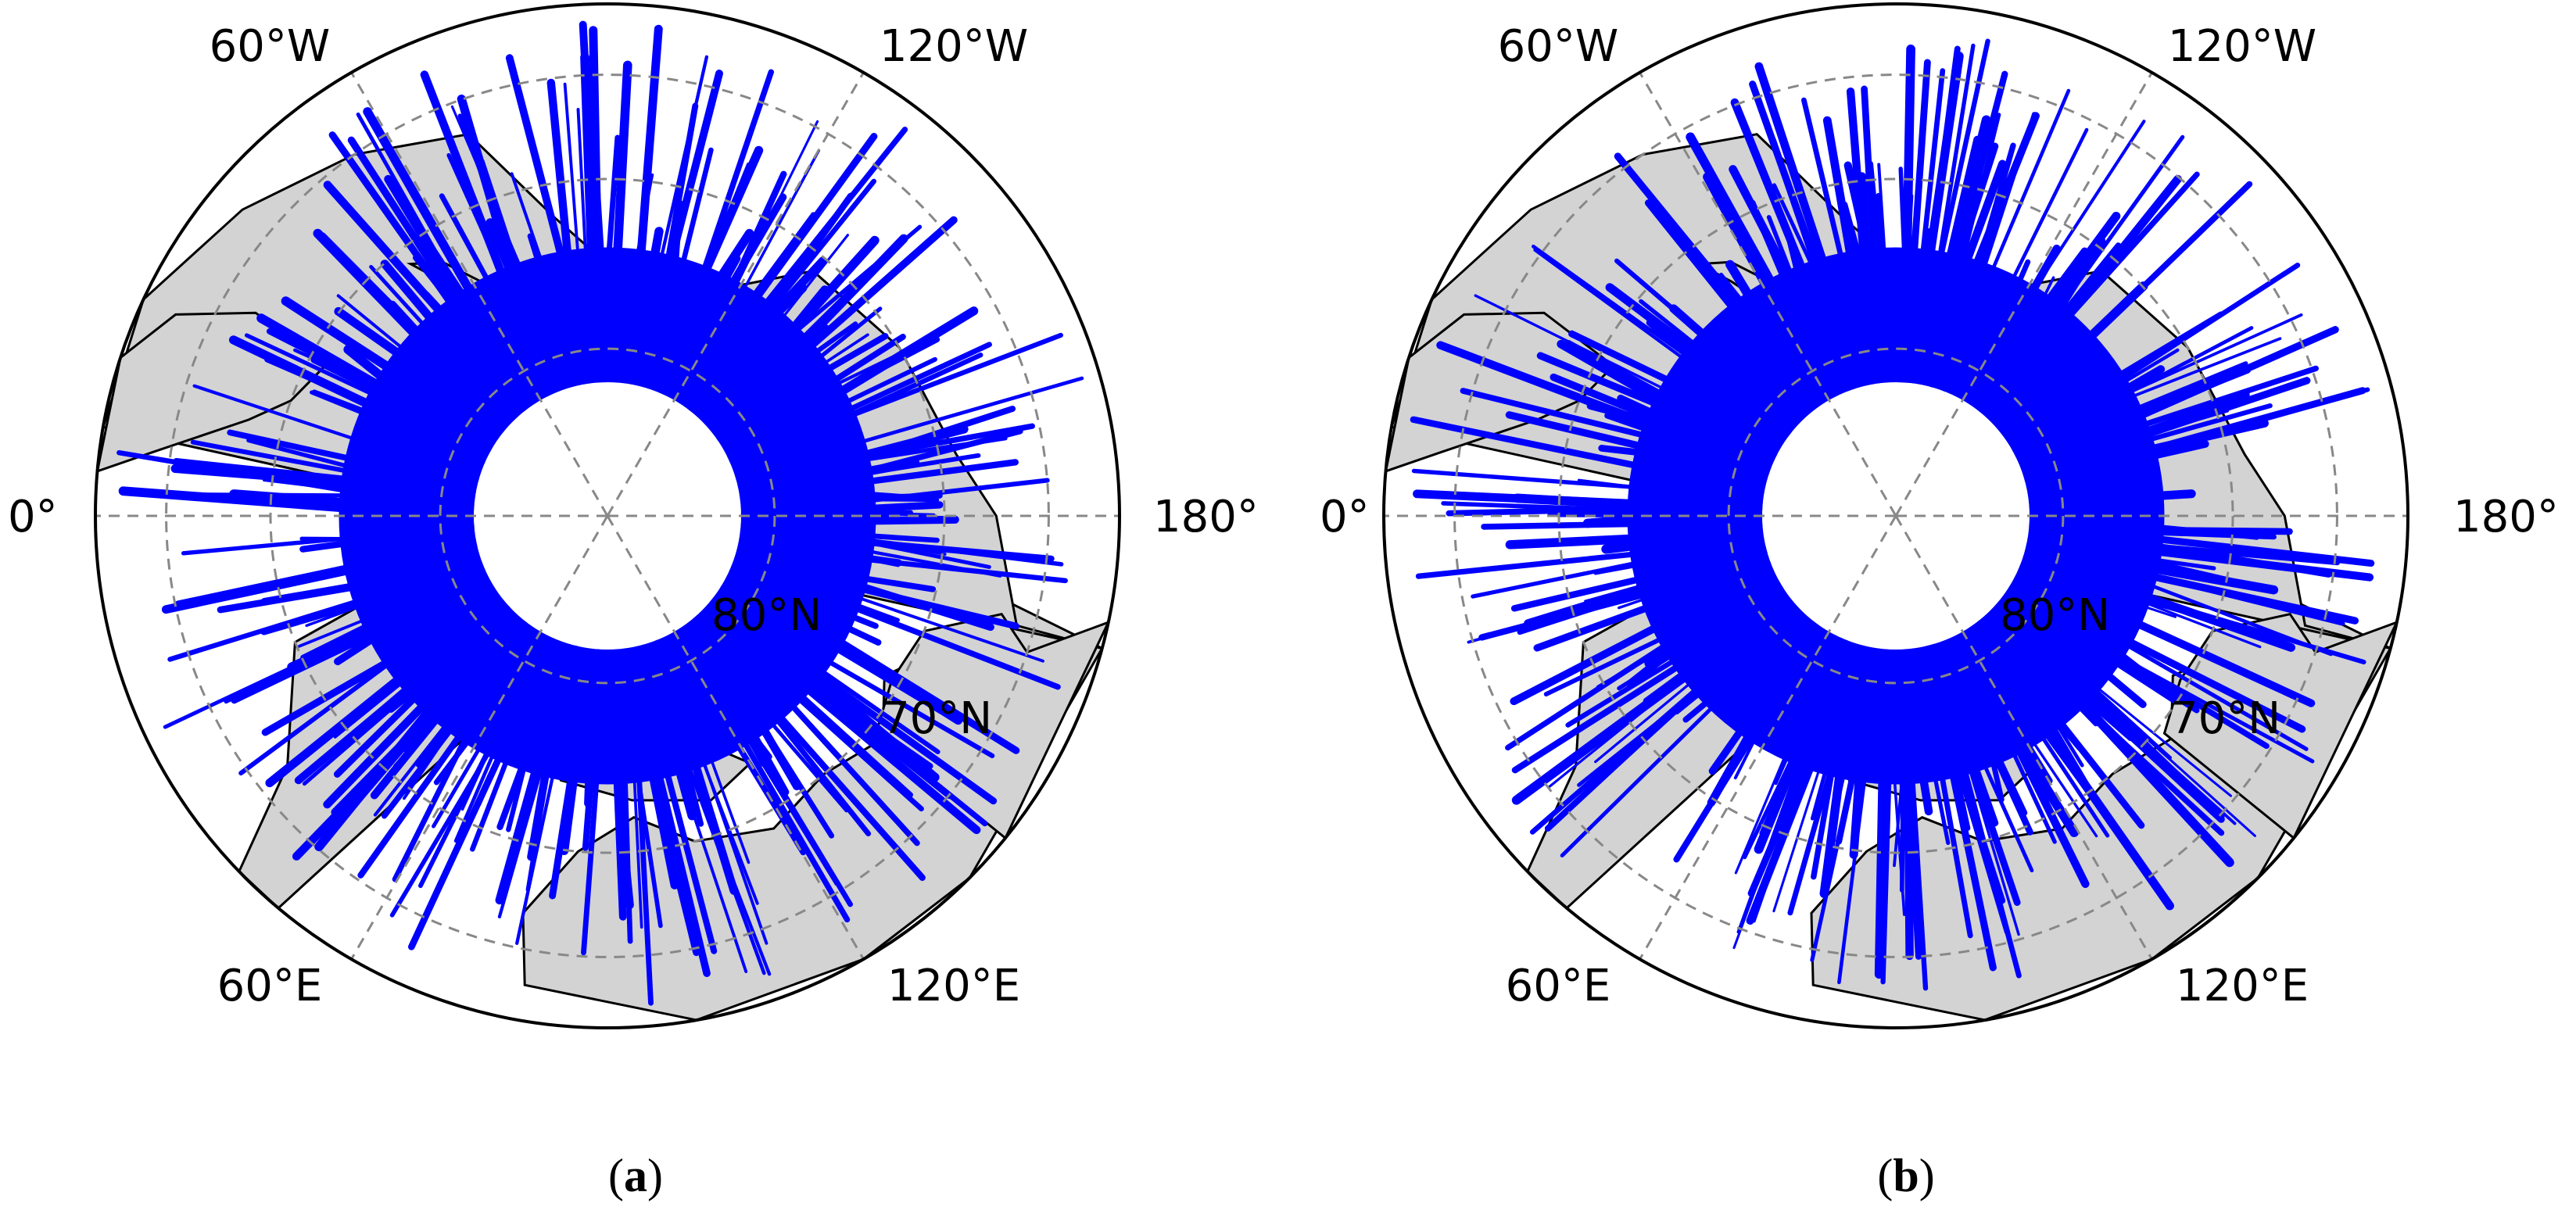 This screenshot has width=2576, height=1217. Describe the element at coordinates (1206, 517) in the screenshot. I see `lon-label-180: 180°` at that location.